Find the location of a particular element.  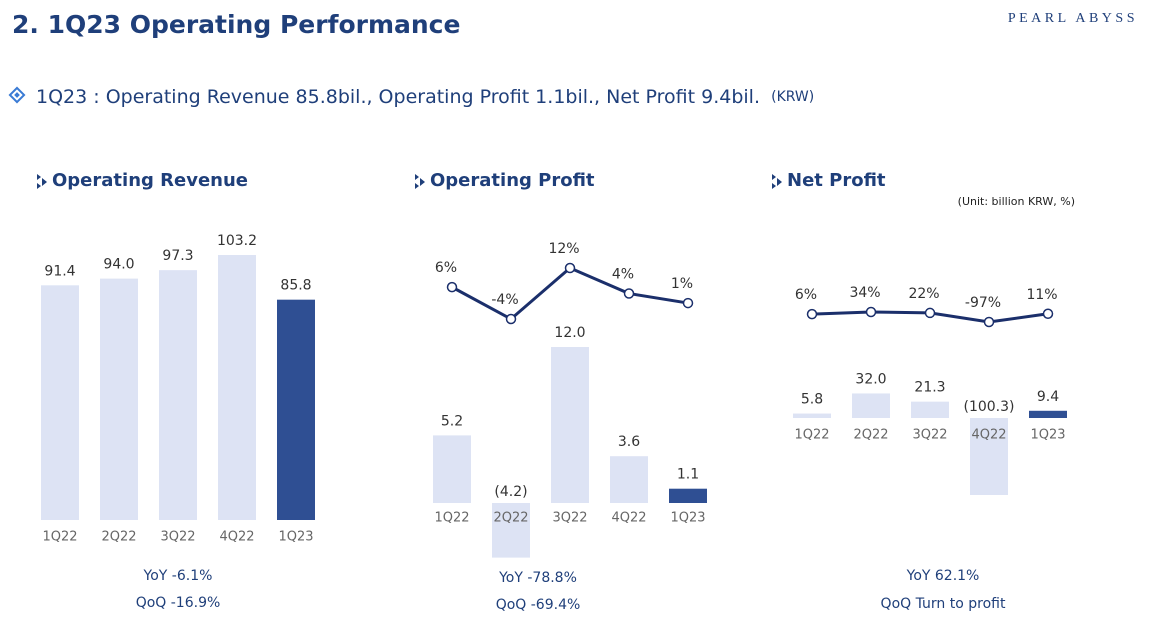

value-label: 91.4 is located at coordinates (59, 271).